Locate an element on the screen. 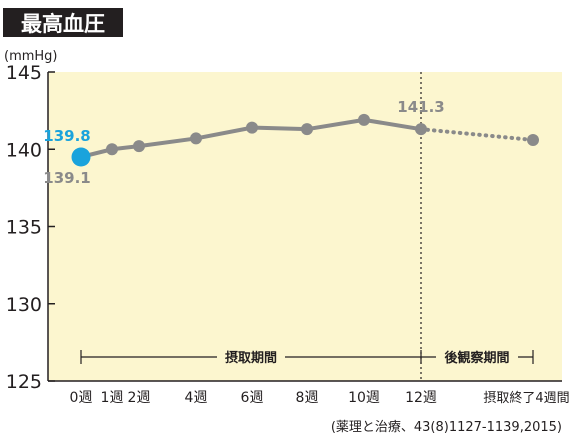 The height and width of the screenshot is (444, 570). y-tick-label: 135 is located at coordinates (24, 228).